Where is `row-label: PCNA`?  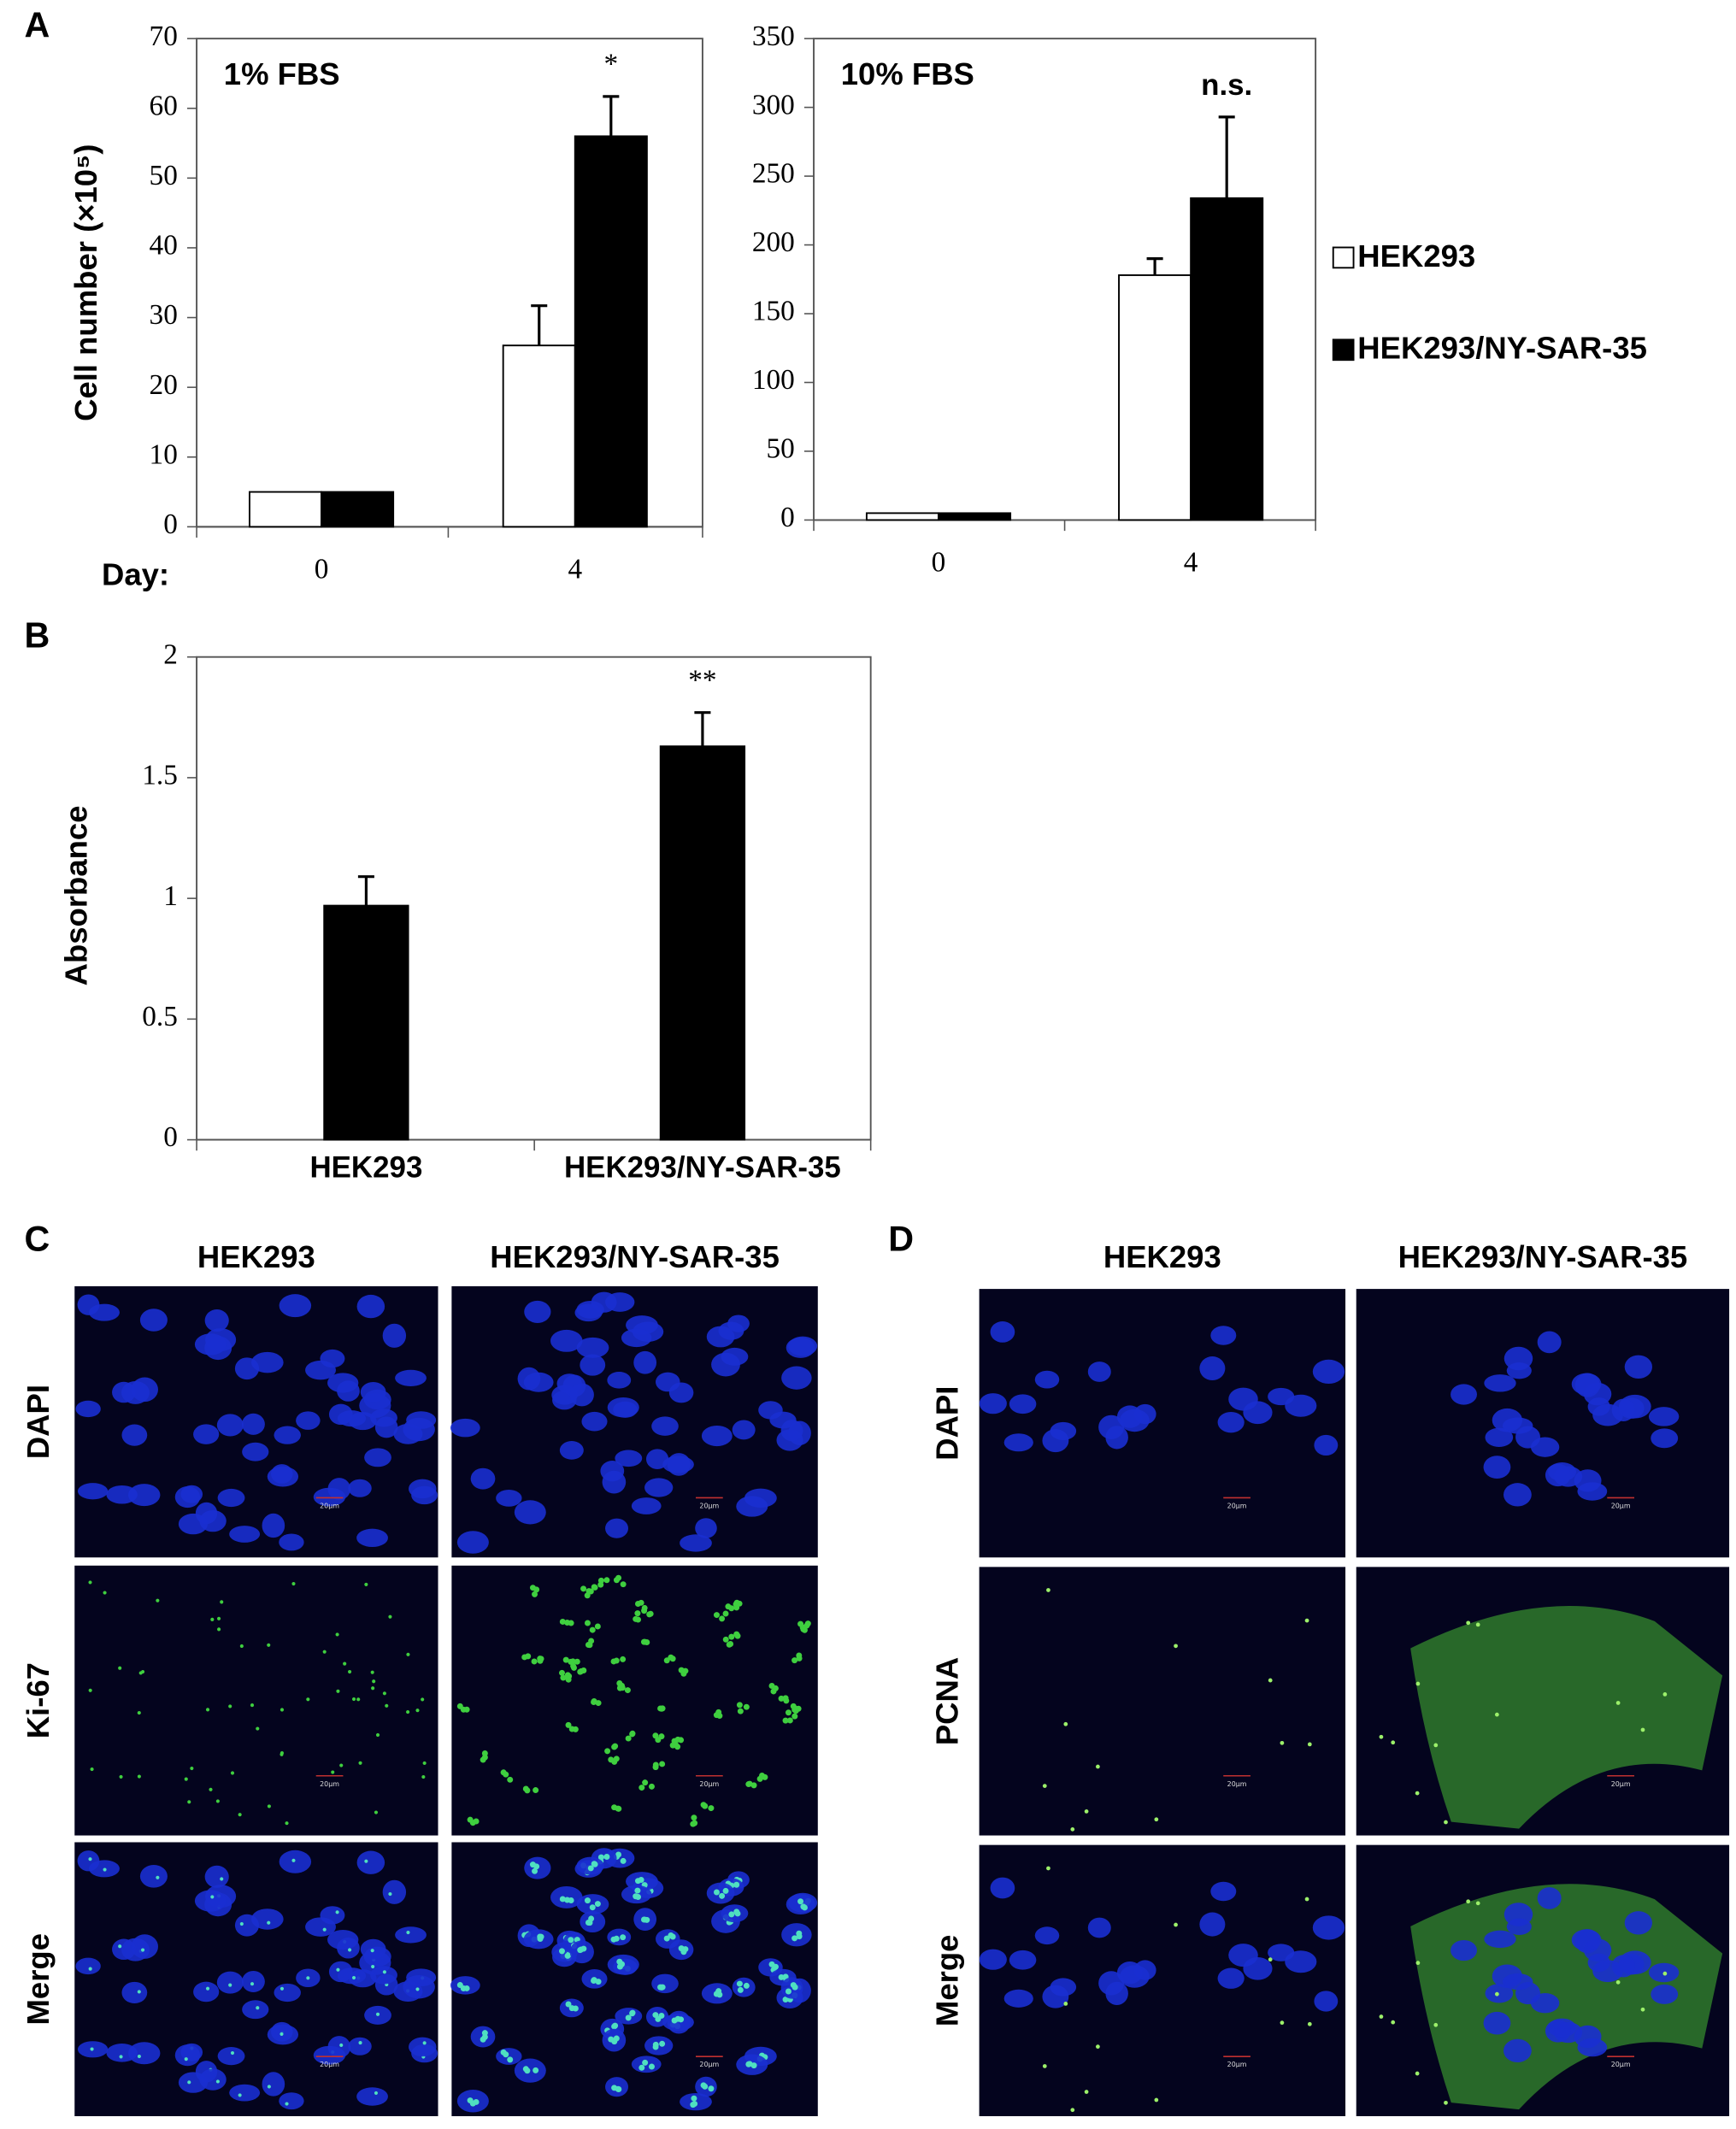
row-label: PCNA is located at coordinates (946, 1701).